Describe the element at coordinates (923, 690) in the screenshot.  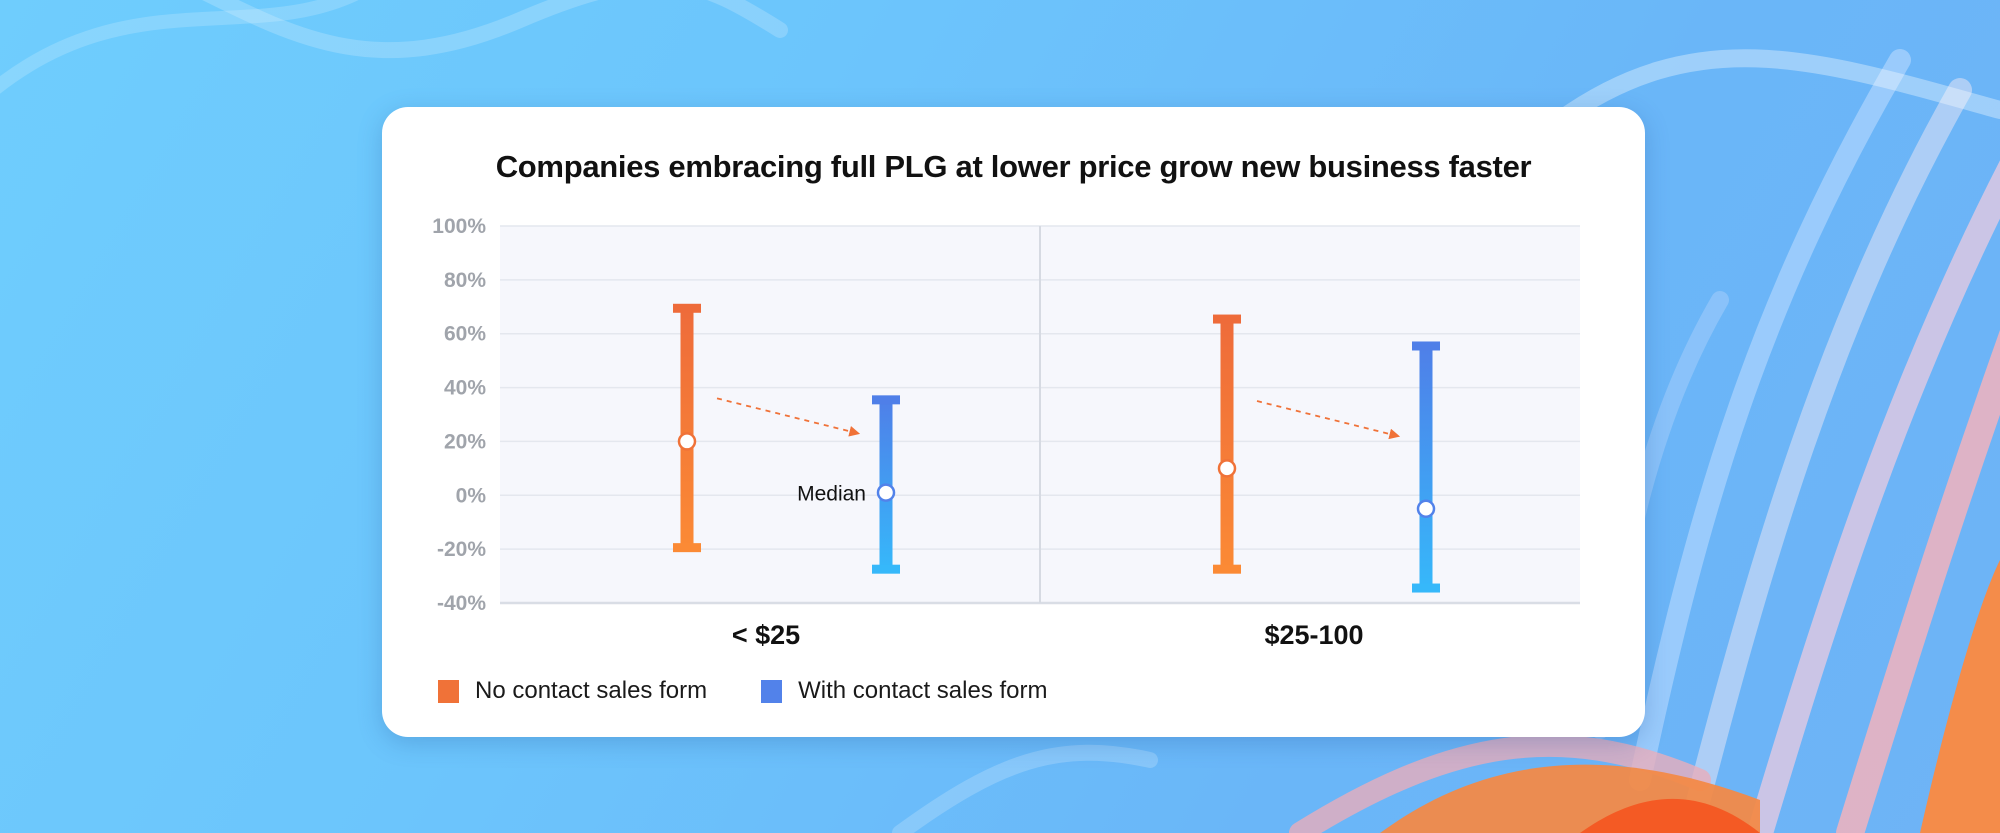
I see `legend-label: With contact sales form` at that location.